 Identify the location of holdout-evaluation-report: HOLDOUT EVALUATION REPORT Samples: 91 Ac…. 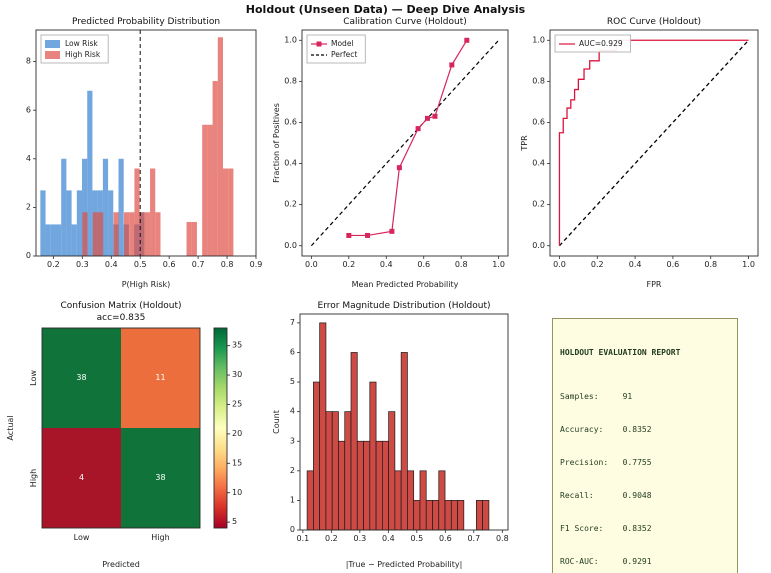
(645, 445).